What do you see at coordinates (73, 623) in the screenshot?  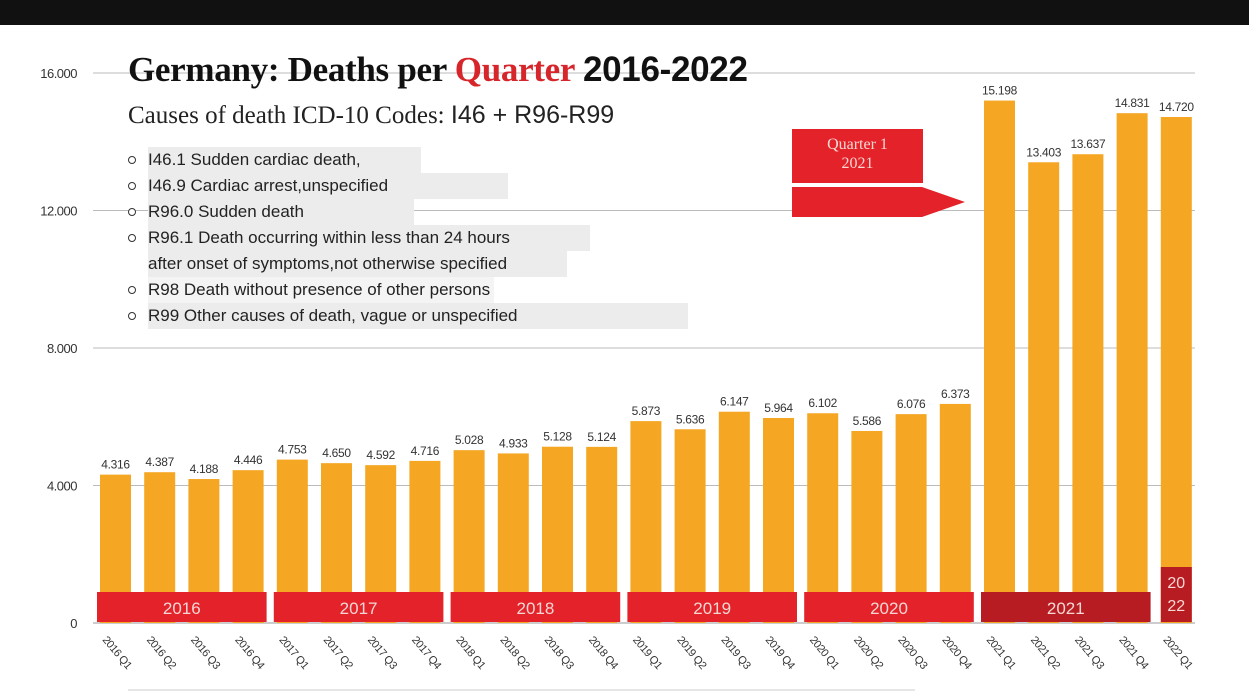 I see `y-tick-label: 0` at bounding box center [73, 623].